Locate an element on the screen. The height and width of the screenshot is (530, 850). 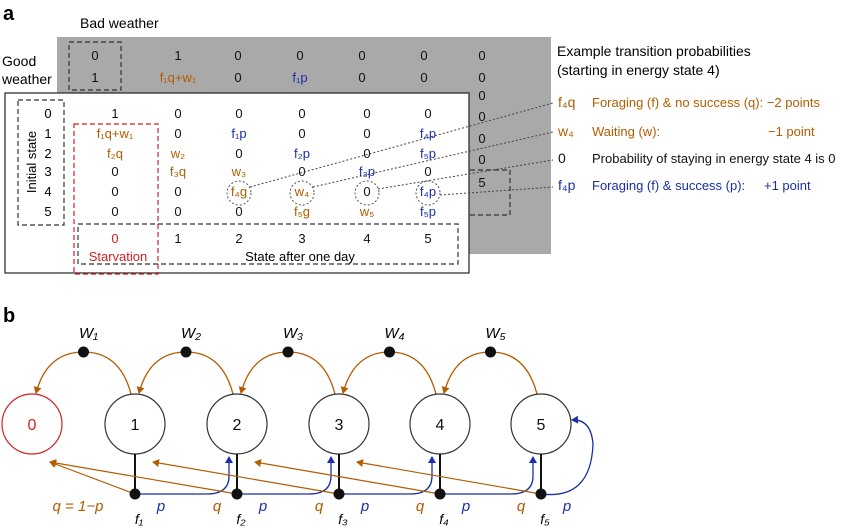
state-label: 4 is located at coordinates (440, 425).